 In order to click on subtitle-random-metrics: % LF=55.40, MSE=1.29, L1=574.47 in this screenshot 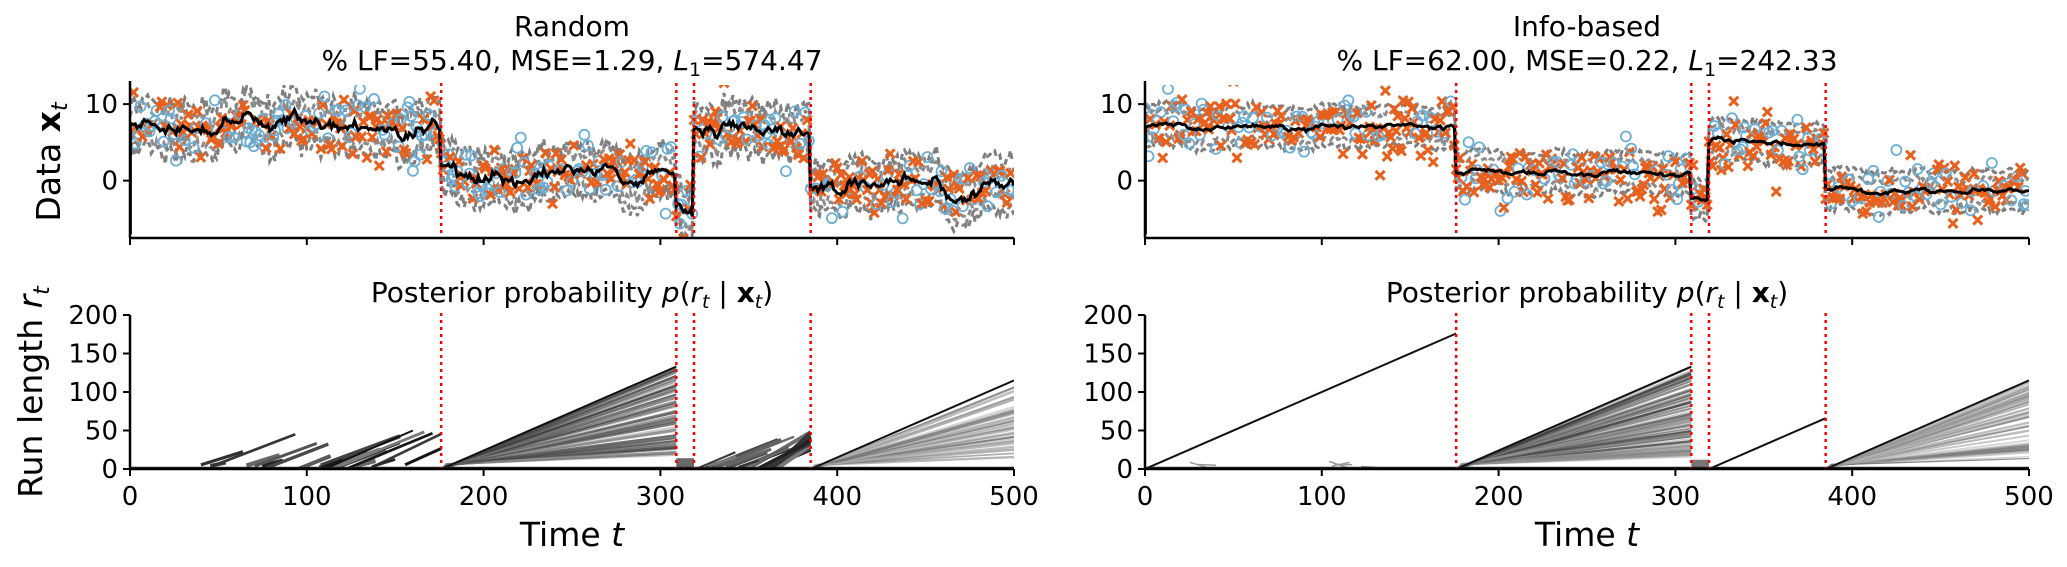, I will do `click(571, 62)`.